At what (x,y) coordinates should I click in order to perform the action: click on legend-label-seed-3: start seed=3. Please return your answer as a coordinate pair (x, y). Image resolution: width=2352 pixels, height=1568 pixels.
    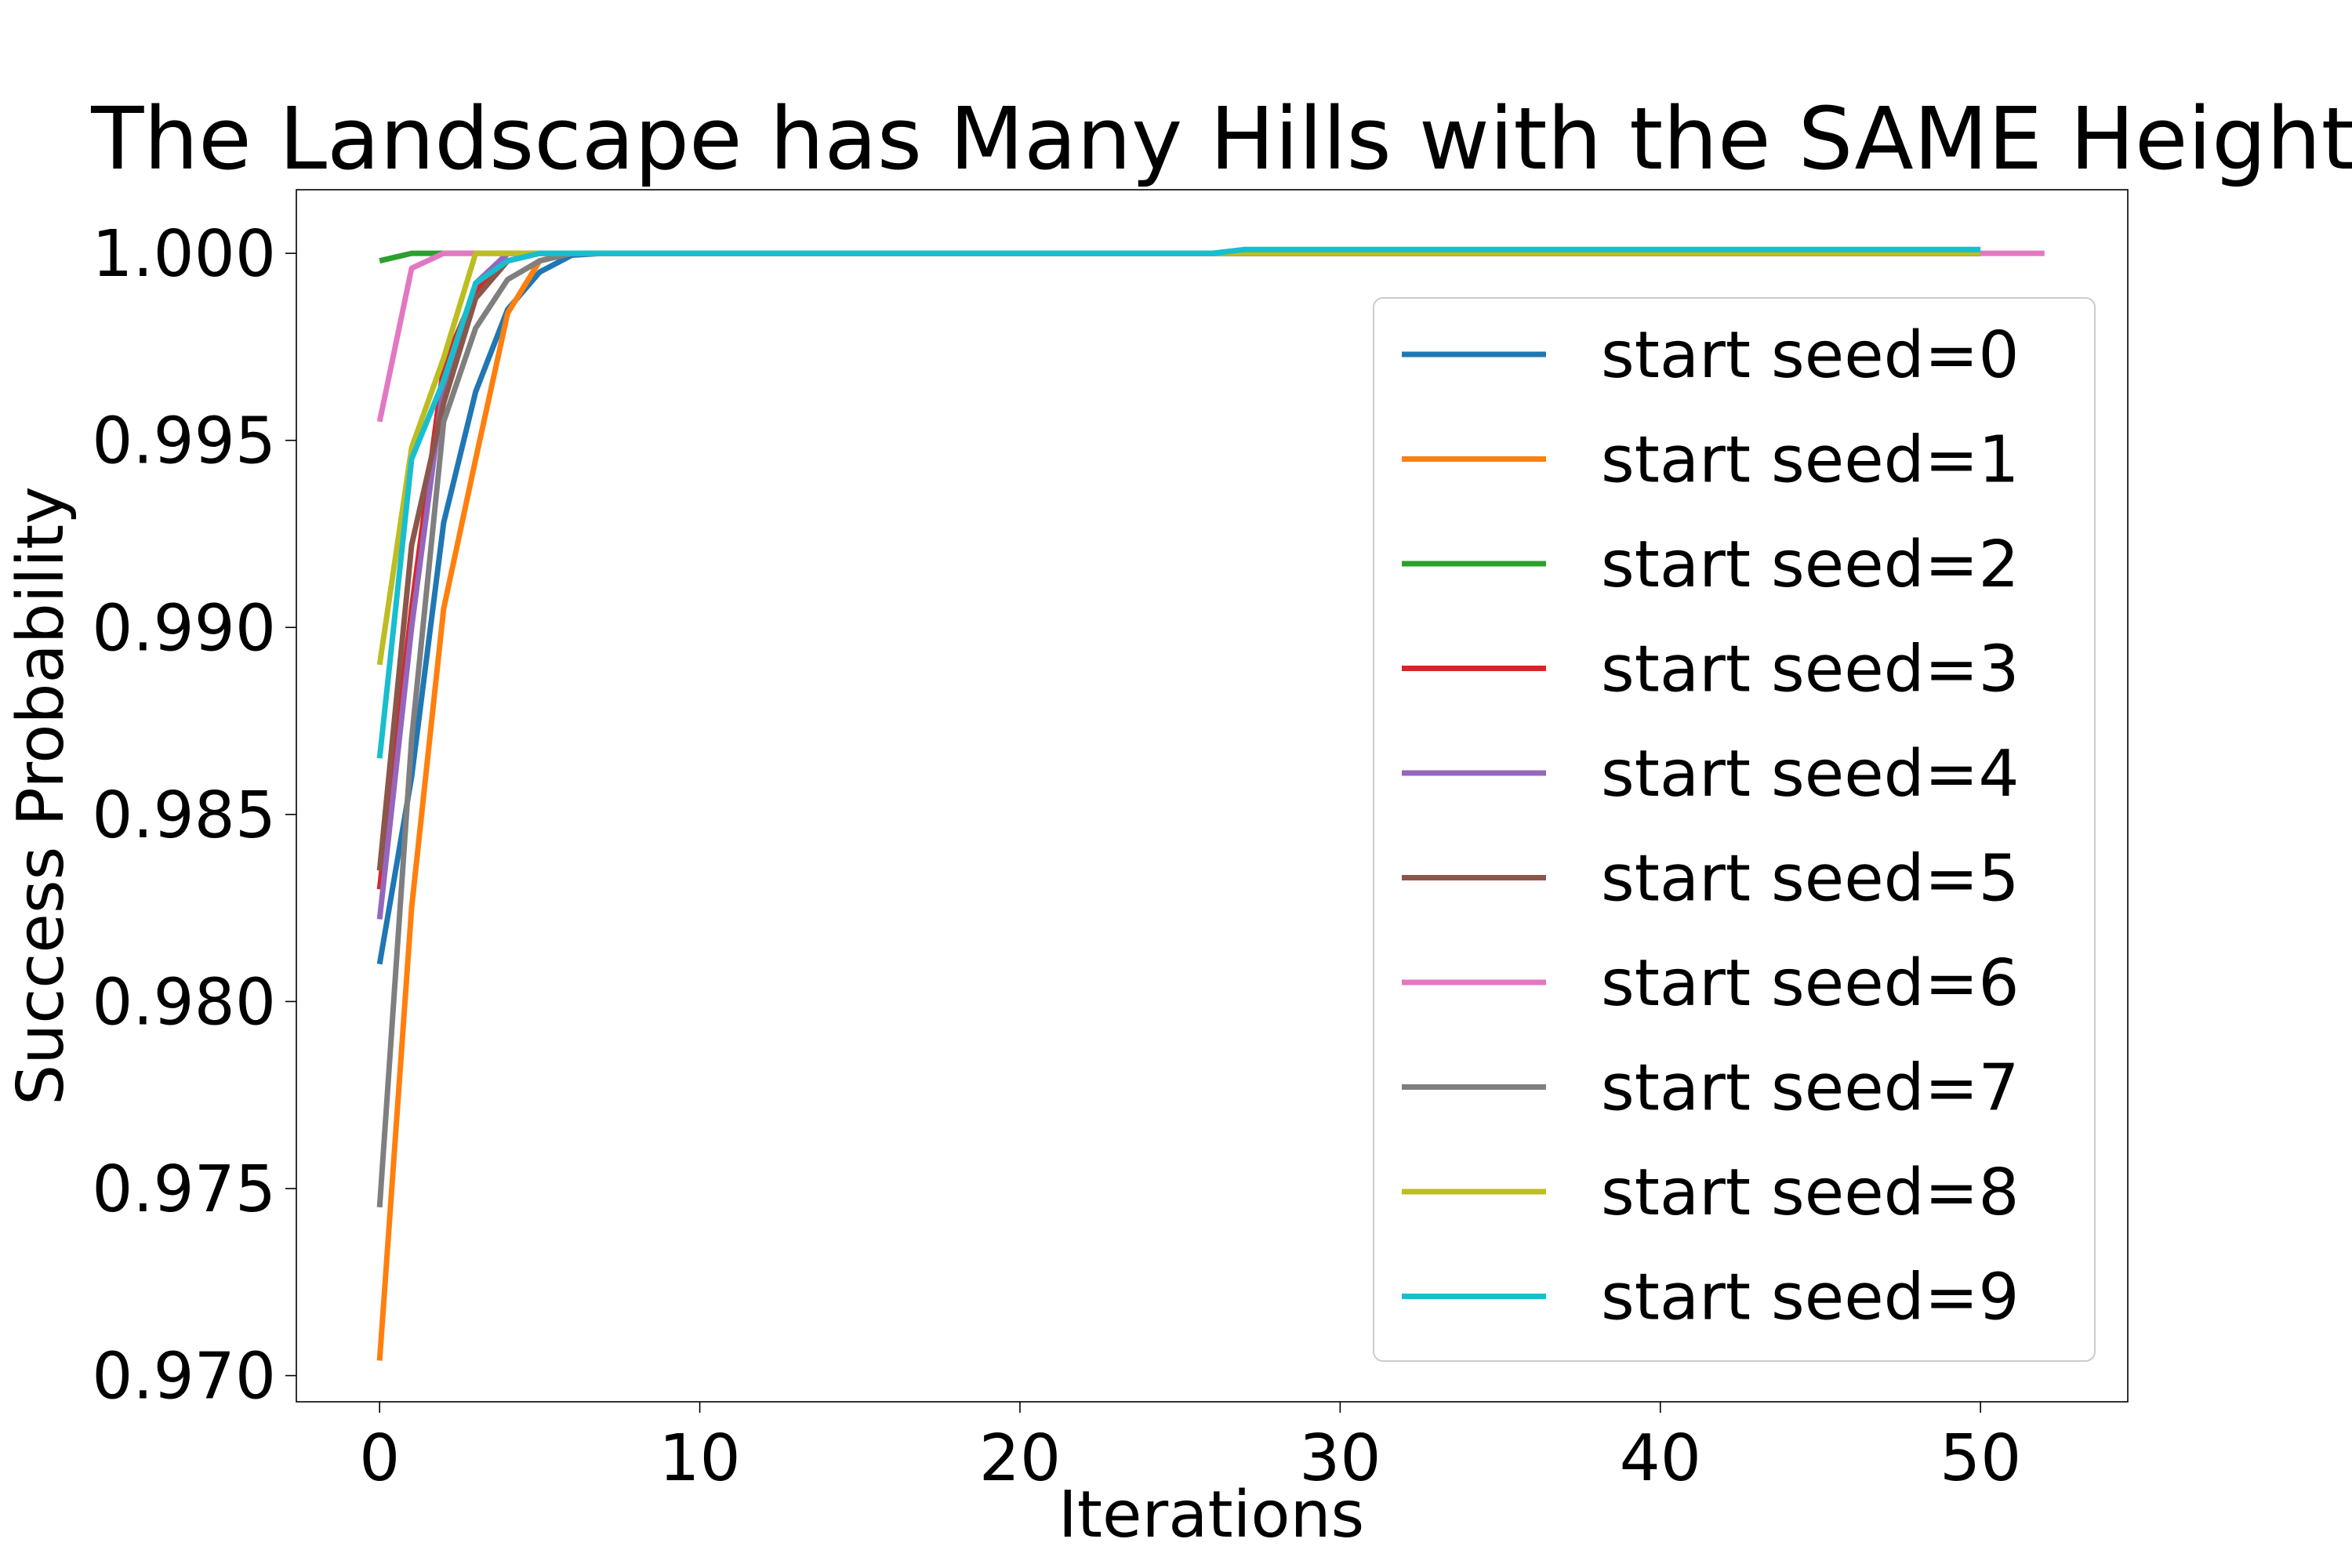
    Looking at the image, I should click on (1810, 670).